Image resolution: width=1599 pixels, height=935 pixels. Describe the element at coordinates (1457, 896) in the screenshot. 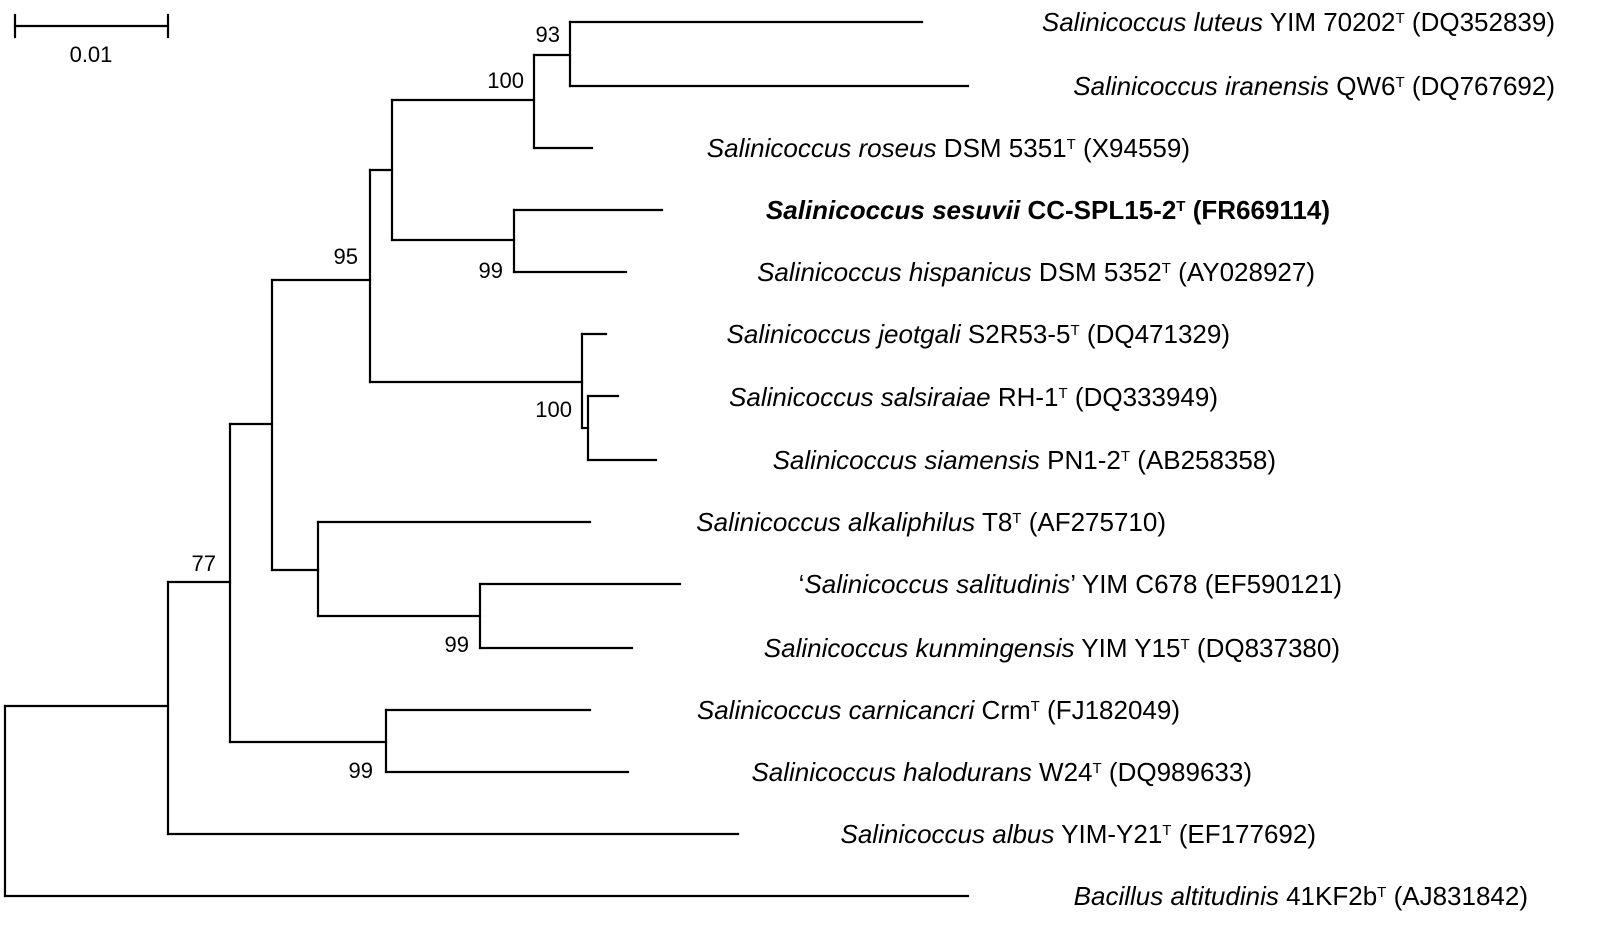

I see `taxon-accession: (AJ831842)` at that location.